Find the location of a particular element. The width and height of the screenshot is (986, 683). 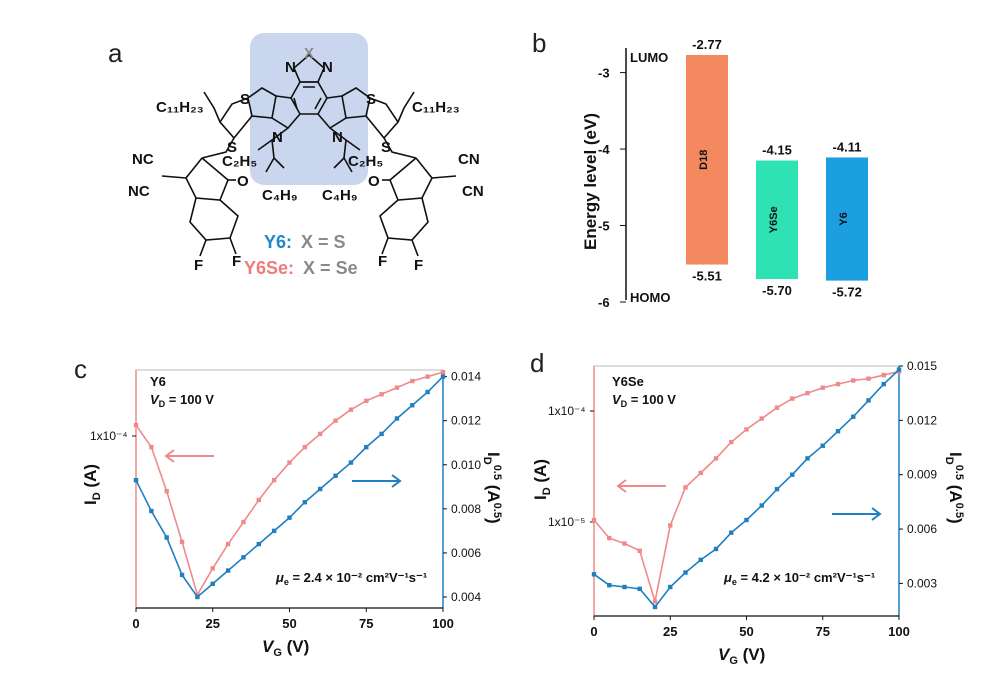

alkyl-c4-right: C₄H₉ is located at coordinates (340, 195).